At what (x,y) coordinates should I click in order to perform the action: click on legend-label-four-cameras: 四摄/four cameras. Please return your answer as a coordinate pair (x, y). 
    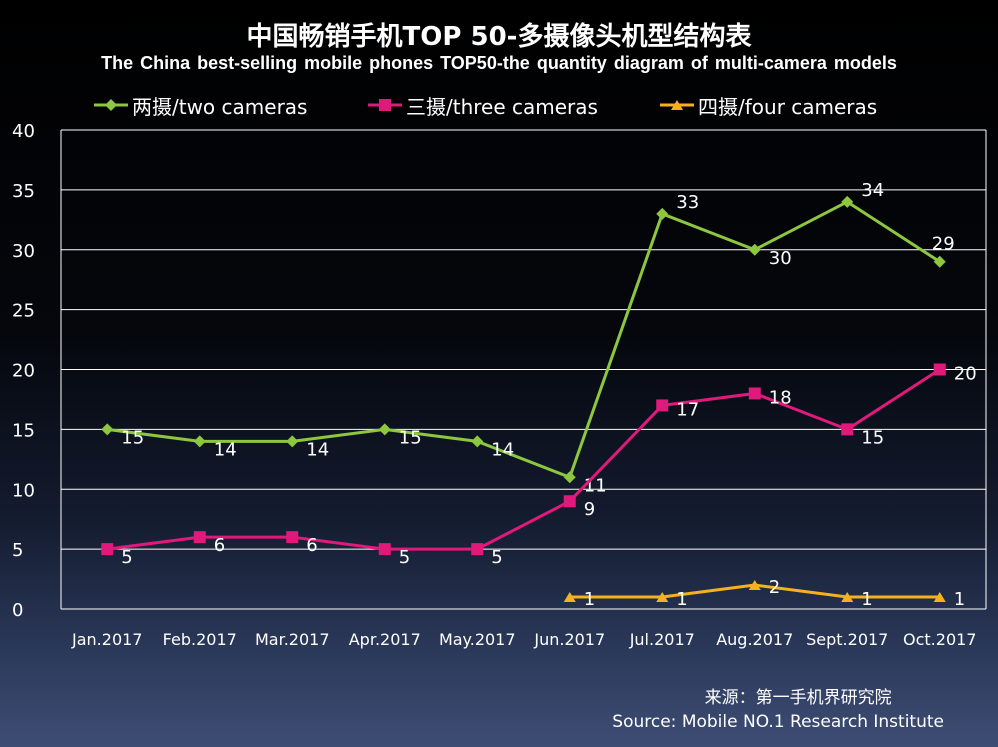
    Looking at the image, I should click on (788, 106).